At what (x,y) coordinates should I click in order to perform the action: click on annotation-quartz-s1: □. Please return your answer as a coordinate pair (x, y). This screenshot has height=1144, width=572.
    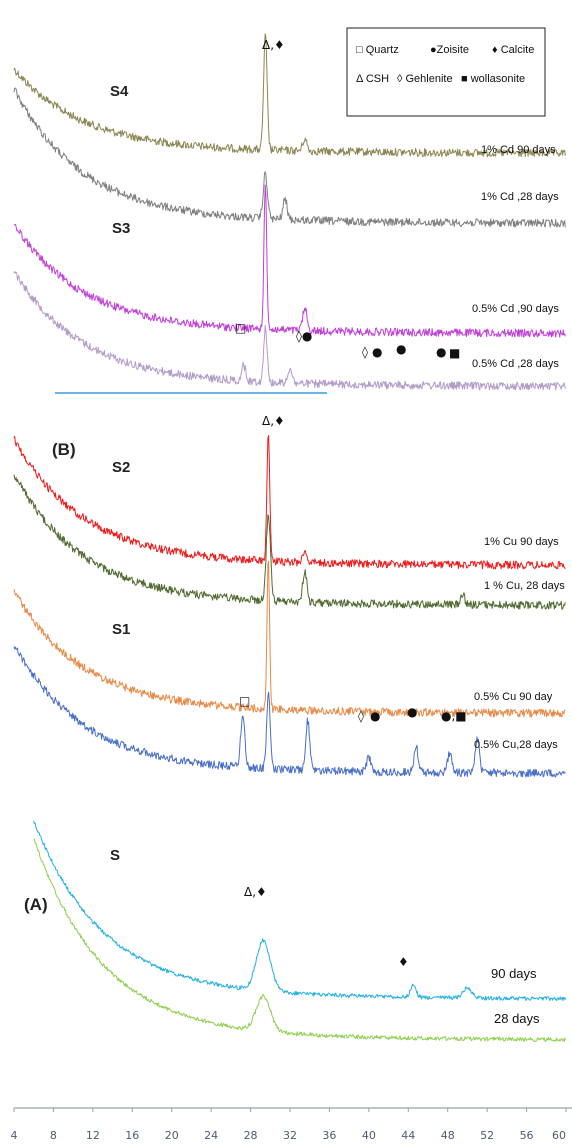
    Looking at the image, I should click on (244, 701).